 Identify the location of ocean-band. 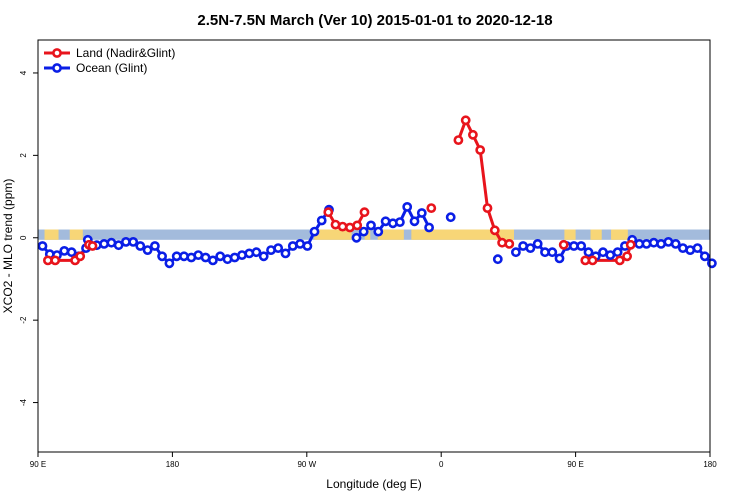
(374, 234).